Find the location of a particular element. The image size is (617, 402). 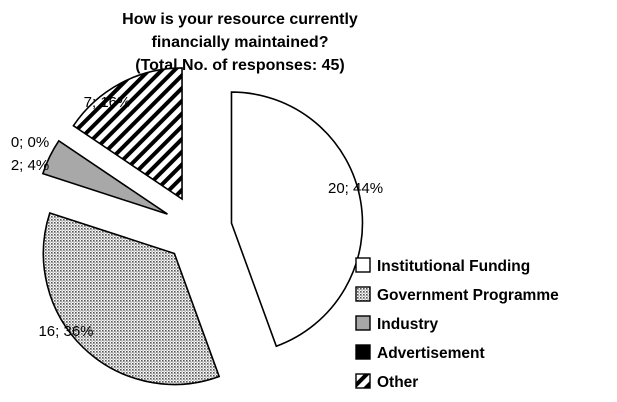

legend-label-government-programme: Government Programme is located at coordinates (468, 295).